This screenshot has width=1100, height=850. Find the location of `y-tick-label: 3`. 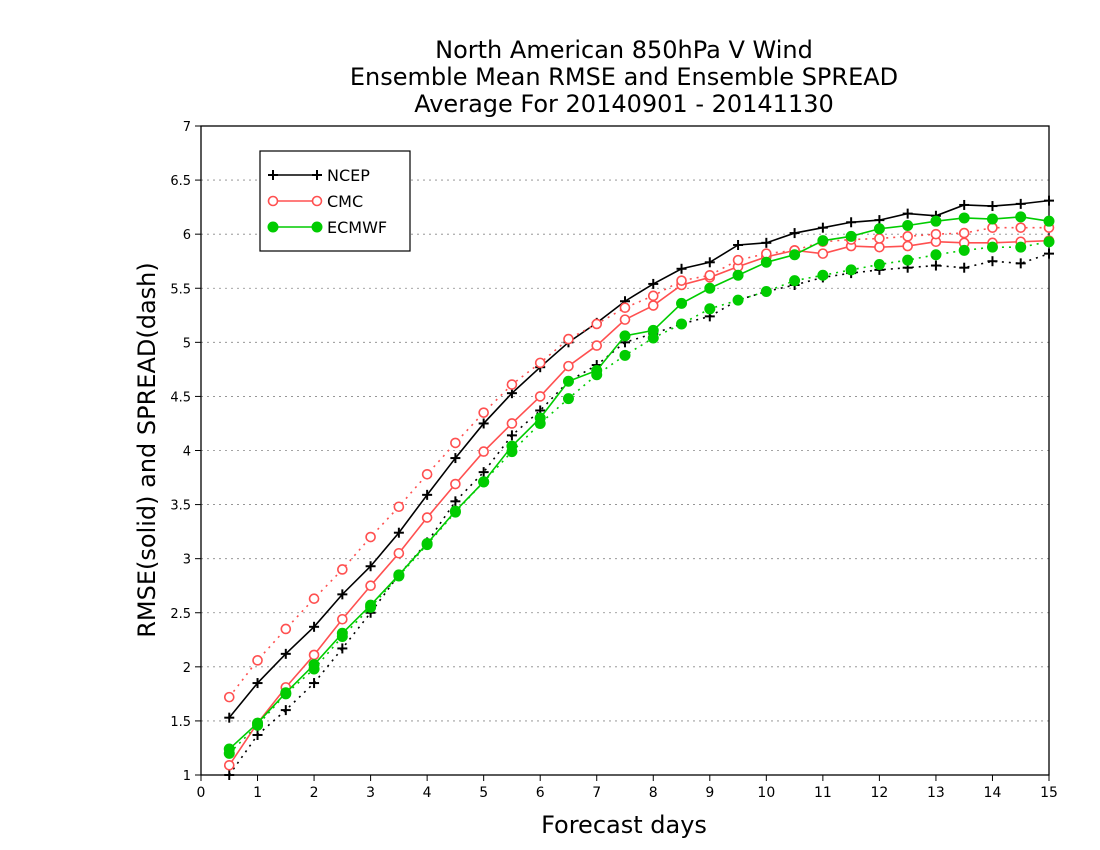

y-tick-label: 3 is located at coordinates (187, 560).